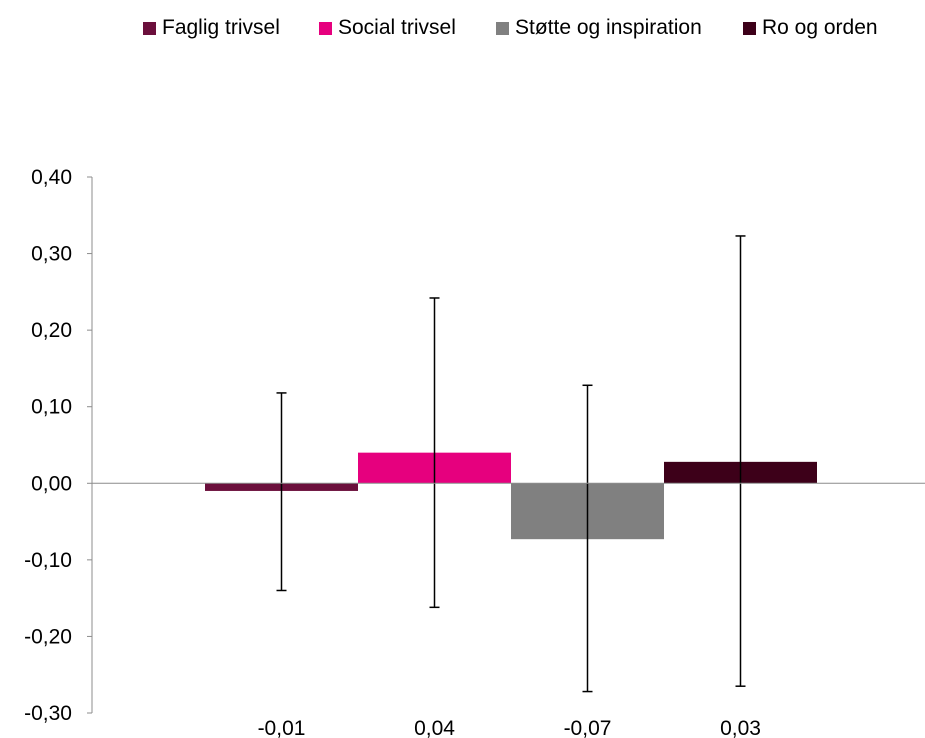 This screenshot has height=738, width=925. I want to click on value-label-4: 0,03, so click(740, 727).